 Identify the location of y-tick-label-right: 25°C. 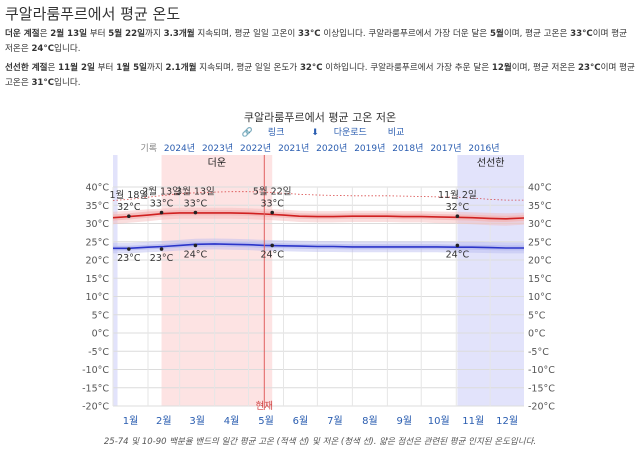
(540, 242).